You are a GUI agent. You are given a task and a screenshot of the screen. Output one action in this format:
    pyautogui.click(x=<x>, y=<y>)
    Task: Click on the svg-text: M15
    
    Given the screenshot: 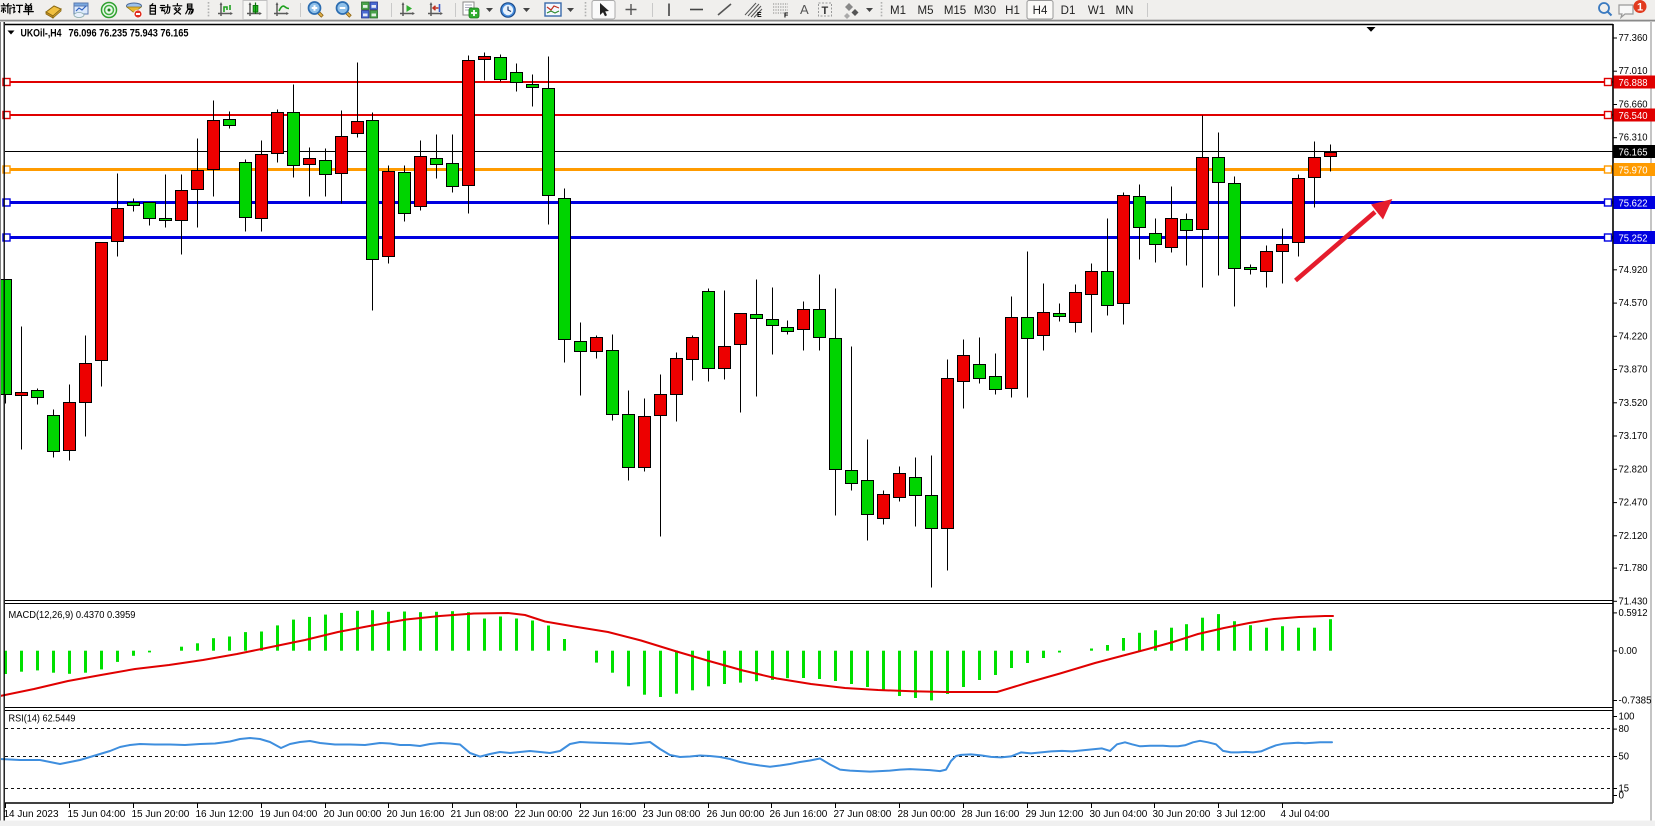 What is the action you would take?
    pyautogui.click(x=955, y=11)
    